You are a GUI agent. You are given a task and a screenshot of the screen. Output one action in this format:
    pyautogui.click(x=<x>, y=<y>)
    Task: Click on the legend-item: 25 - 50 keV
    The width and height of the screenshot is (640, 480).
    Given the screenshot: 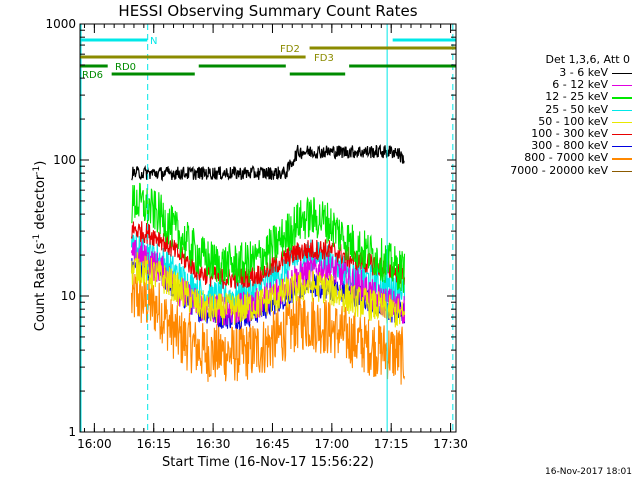 What is the action you would take?
    pyautogui.click(x=561, y=109)
    